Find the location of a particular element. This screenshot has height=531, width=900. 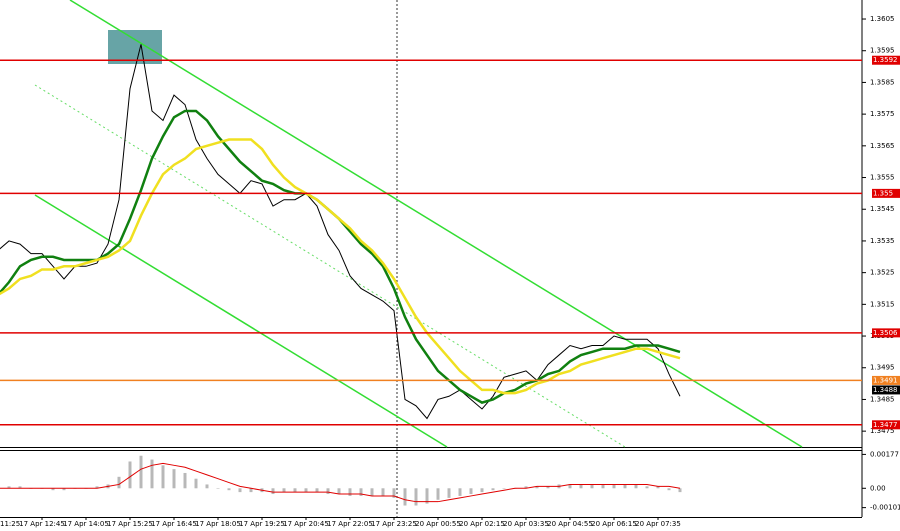

level-label: 1.3477 is located at coordinates (885, 425).